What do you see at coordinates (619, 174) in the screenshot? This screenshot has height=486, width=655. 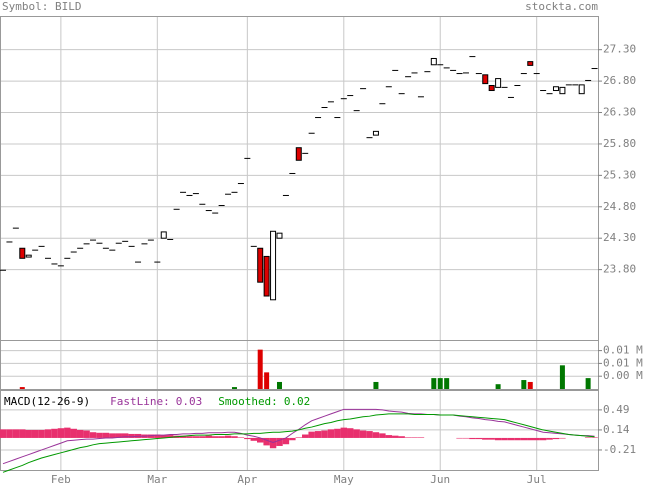 I see `y-tick-label: 25.30` at bounding box center [619, 174].